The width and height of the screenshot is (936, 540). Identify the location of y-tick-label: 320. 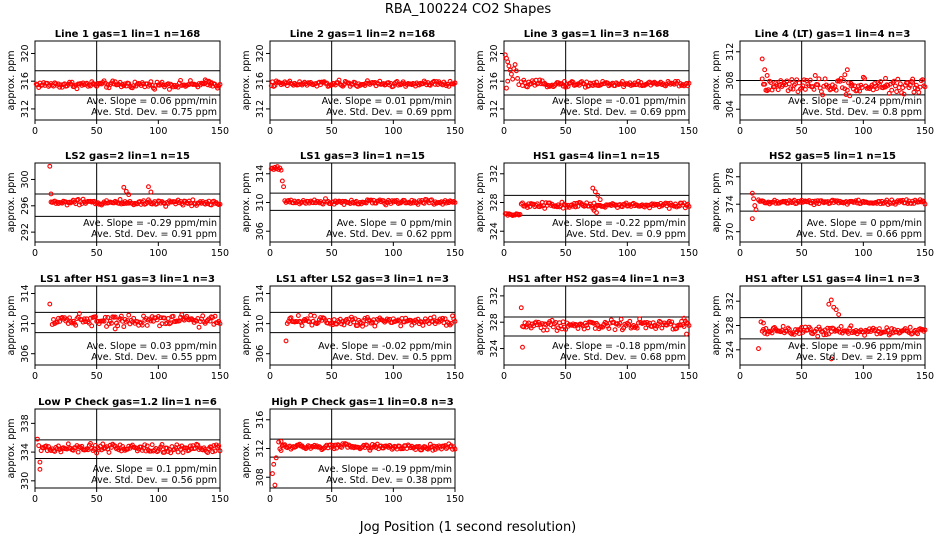
(25, 53).